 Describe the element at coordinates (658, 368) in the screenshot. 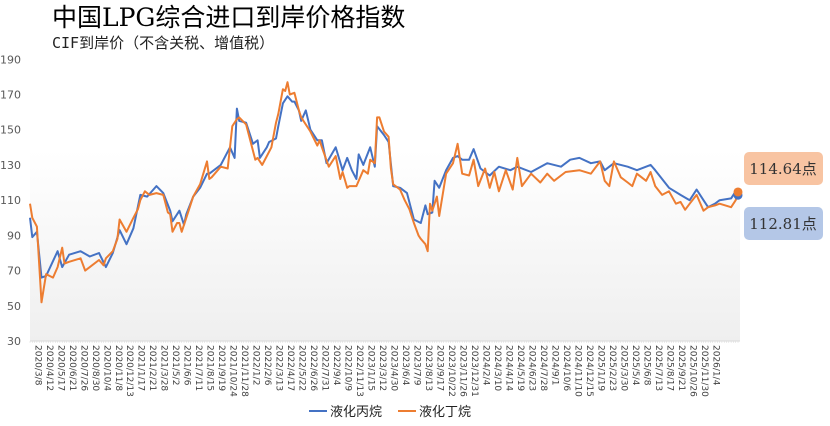

I see `x-tick-label: 2025/7/13` at that location.